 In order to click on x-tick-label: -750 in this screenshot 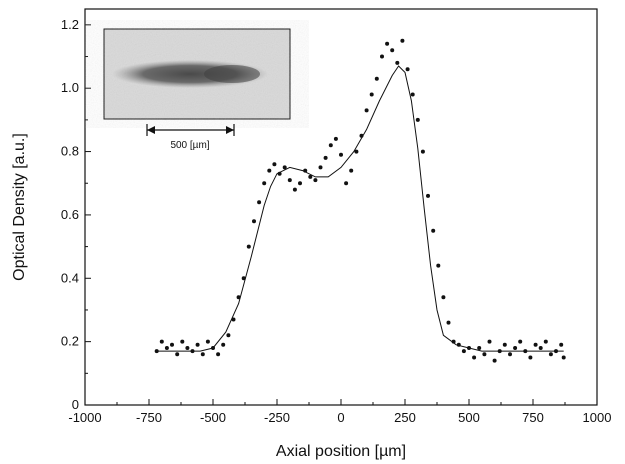, I will do `click(149, 417)`.